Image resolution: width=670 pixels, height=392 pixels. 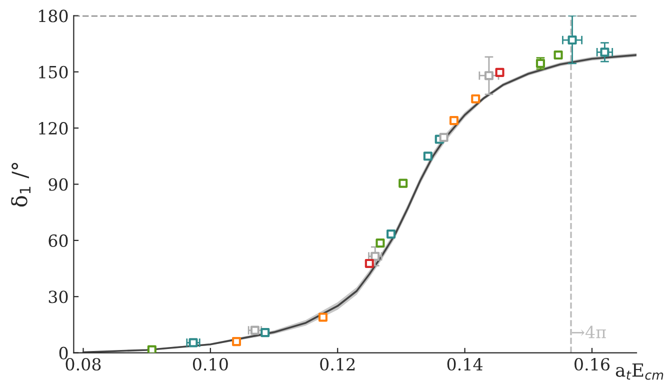 I want to click on y-tick-label: 180, so click(x=53, y=16).